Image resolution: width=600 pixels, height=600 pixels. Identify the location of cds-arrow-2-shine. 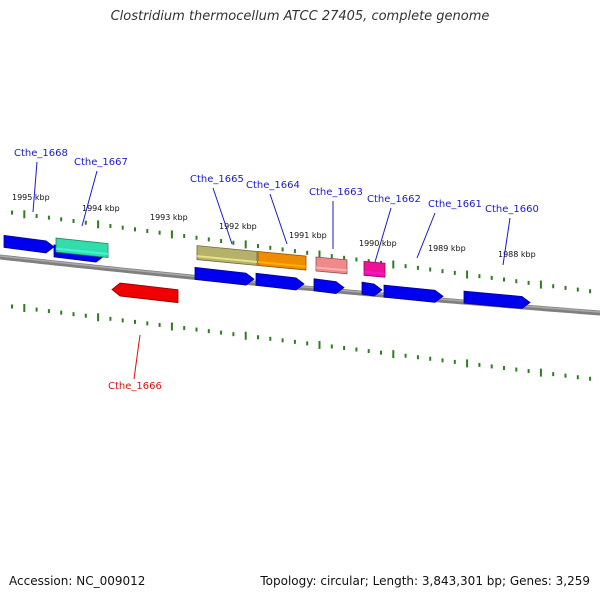
(220, 274).